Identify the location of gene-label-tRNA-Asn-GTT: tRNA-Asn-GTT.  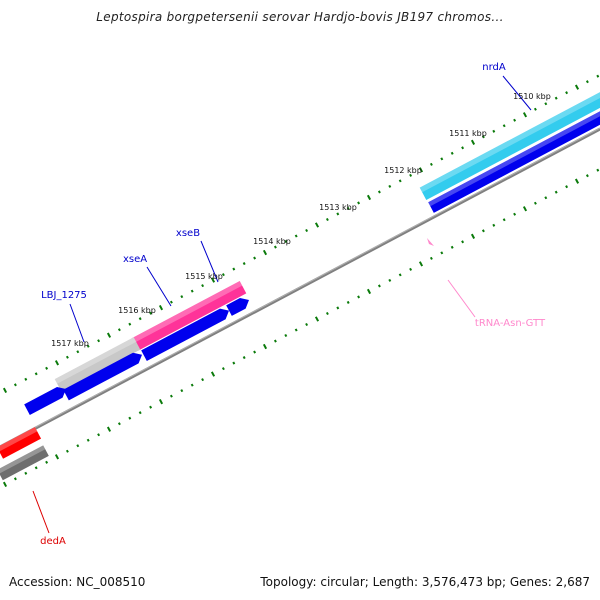
(510, 323).